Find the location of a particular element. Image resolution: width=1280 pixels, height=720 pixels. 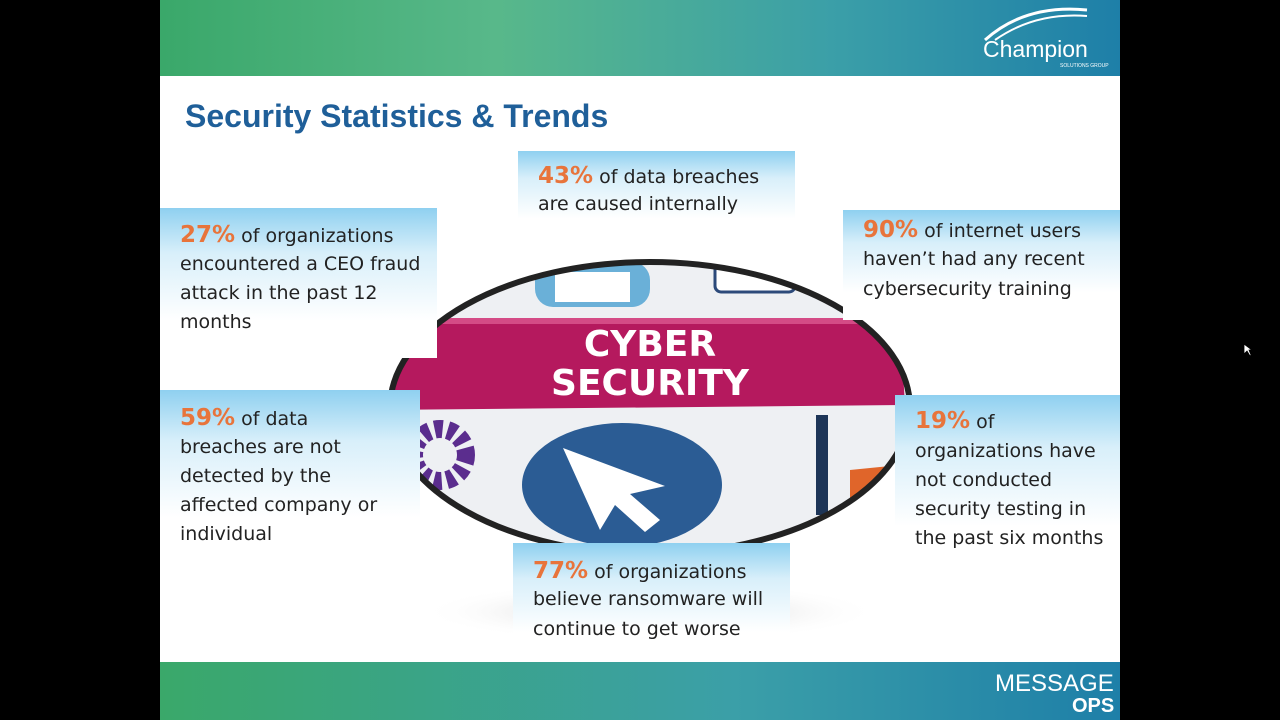

stat-line: 59% of data is located at coordinates (244, 418).